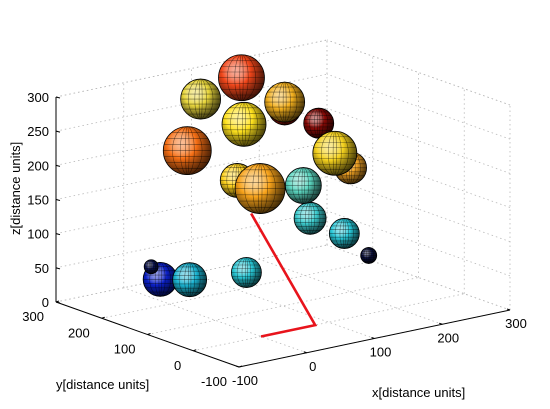 This screenshot has width=550, height=409. I want to click on x-tick-label: 0, so click(312, 366).